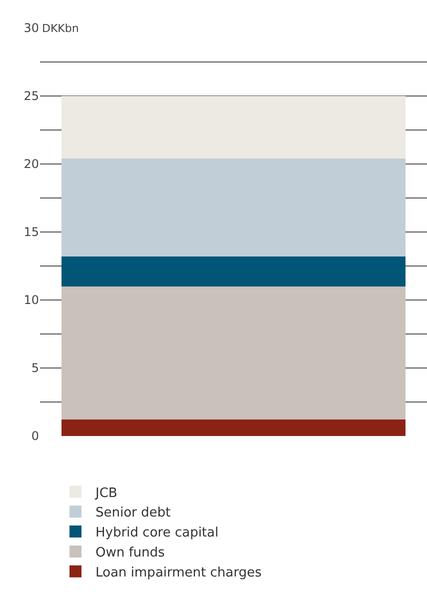 The height and width of the screenshot is (612, 427). Describe the element at coordinates (133, 513) in the screenshot. I see `legend-label: Senior debt` at that location.